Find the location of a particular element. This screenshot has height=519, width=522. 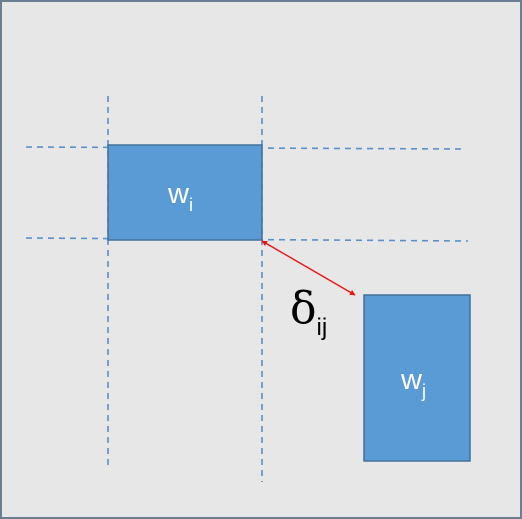

distance-symbol: δ is located at coordinates (303, 308).